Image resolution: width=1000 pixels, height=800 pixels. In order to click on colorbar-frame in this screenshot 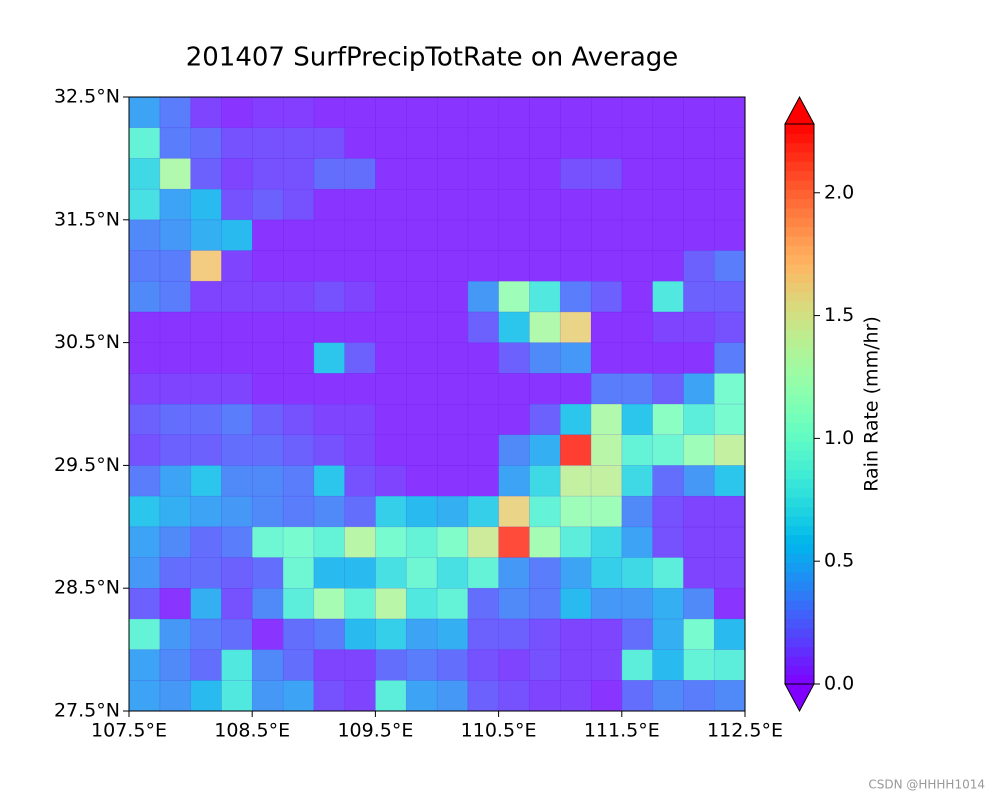, I will do `click(799, 404)`.